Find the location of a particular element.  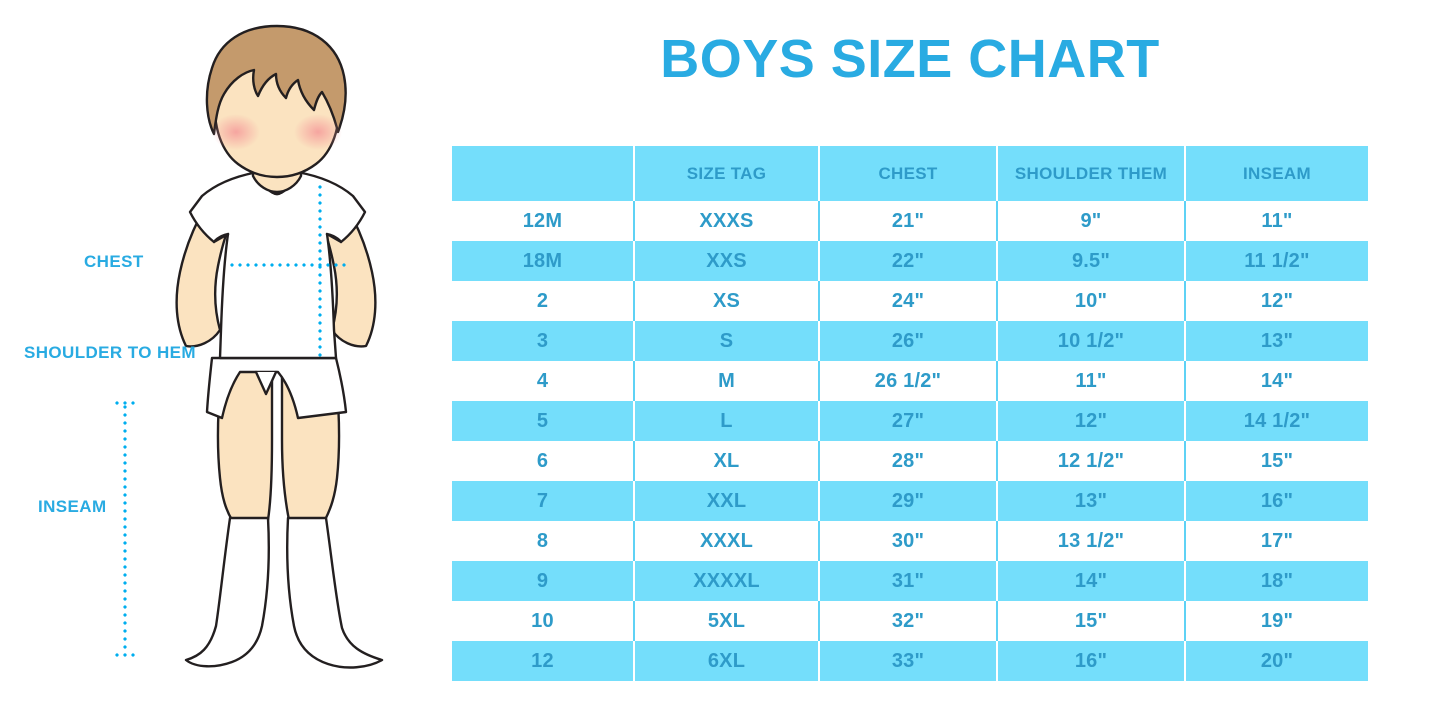

cell-chest: 28" is located at coordinates (908, 461).